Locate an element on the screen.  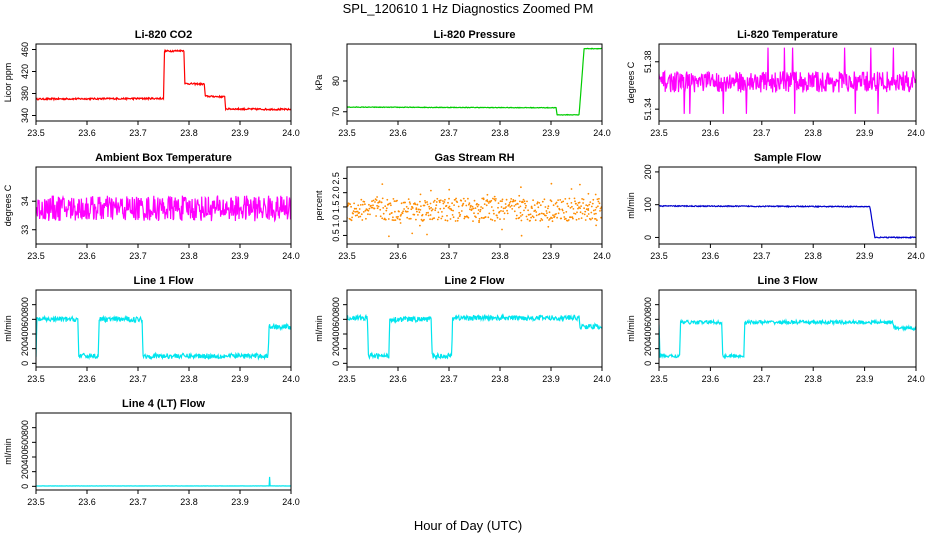
chart-li-820-co2-xtick-label: 23.7 is located at coordinates (138, 133).